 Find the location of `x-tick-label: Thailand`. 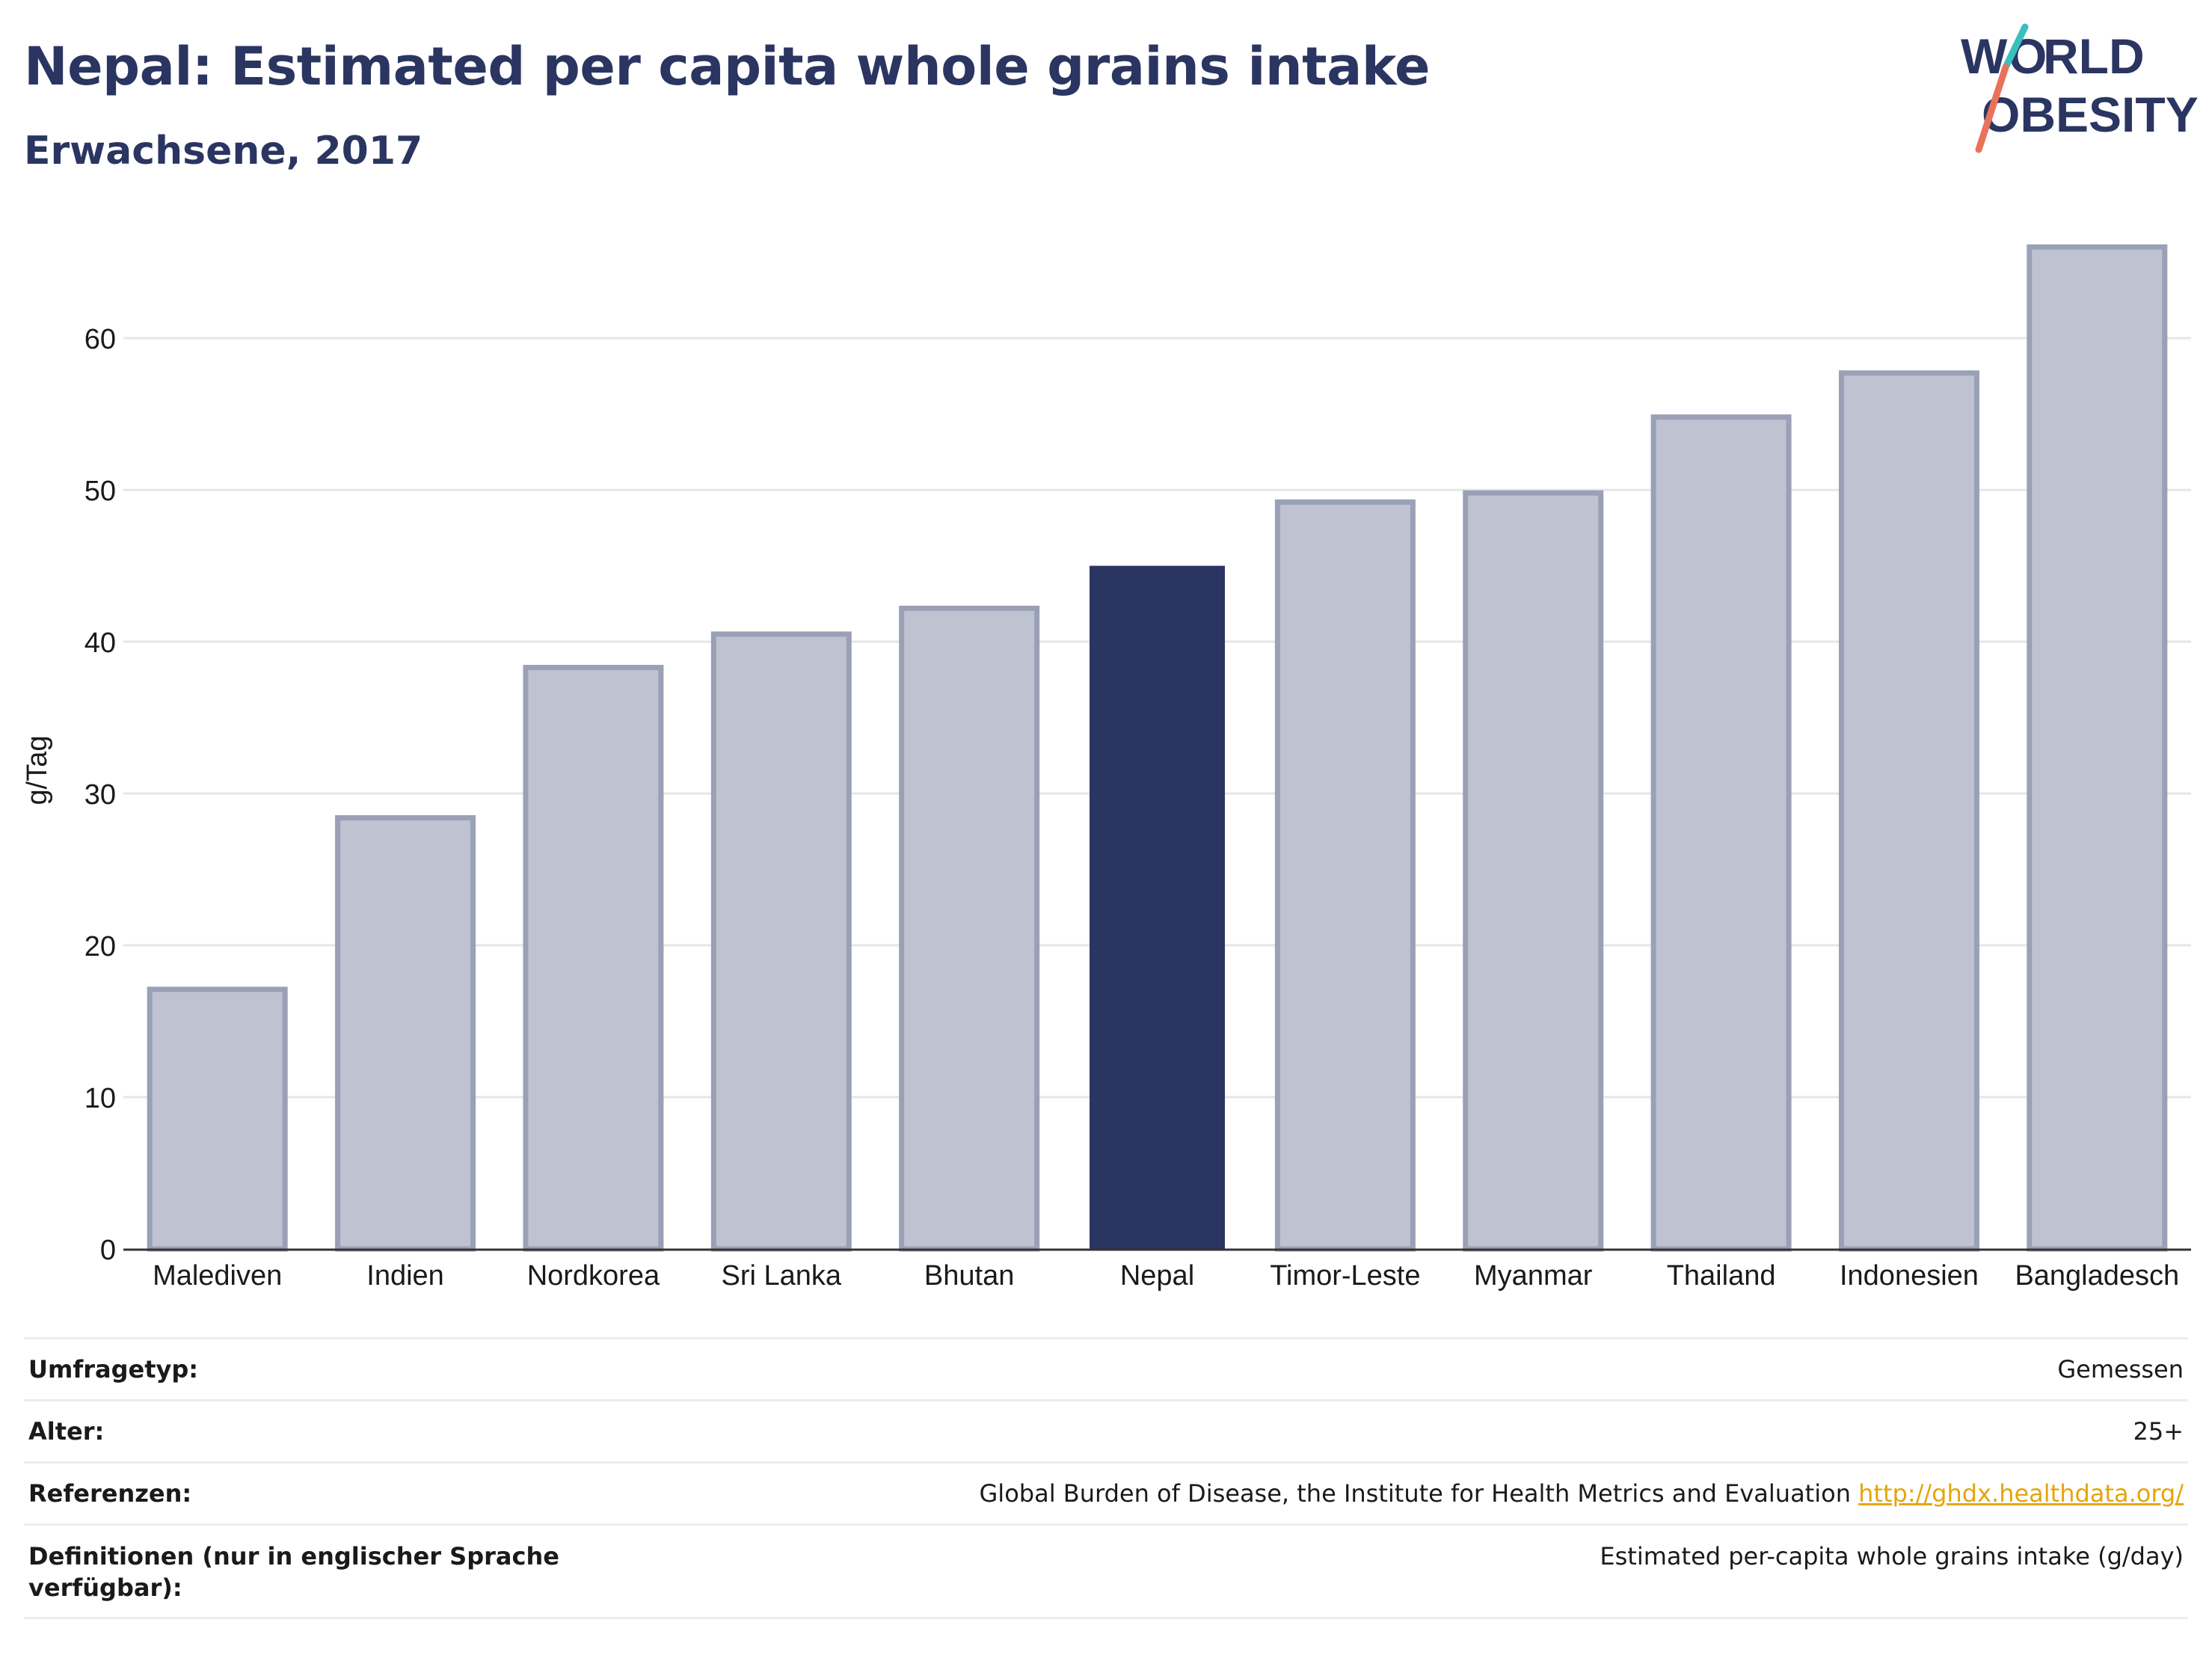

x-tick-label: Thailand is located at coordinates (1722, 1276).